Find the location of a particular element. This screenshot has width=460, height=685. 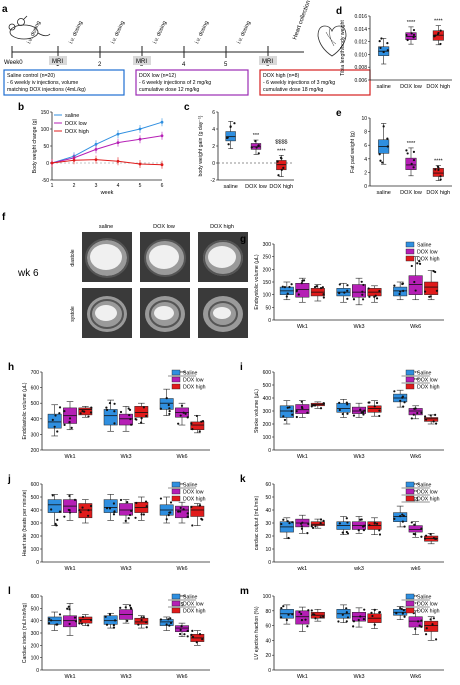

ytick-label-m-5: 100 is located at coordinates (267, 597).